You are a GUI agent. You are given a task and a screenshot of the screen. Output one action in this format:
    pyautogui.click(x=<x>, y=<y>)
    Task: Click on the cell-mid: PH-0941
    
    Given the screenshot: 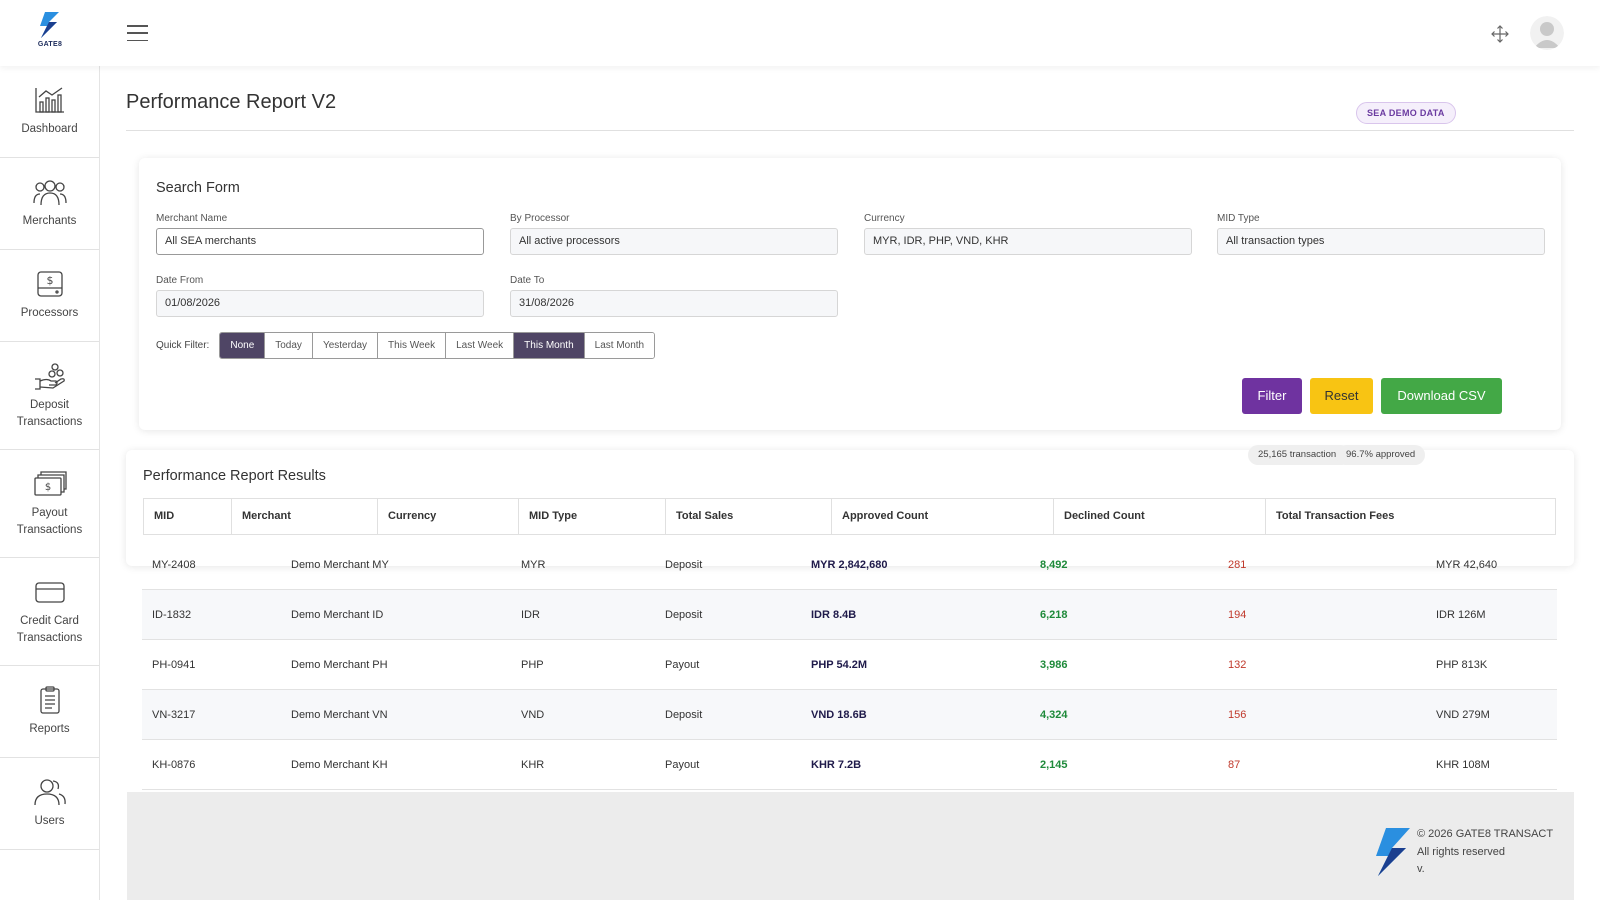 What is the action you would take?
    pyautogui.click(x=174, y=665)
    